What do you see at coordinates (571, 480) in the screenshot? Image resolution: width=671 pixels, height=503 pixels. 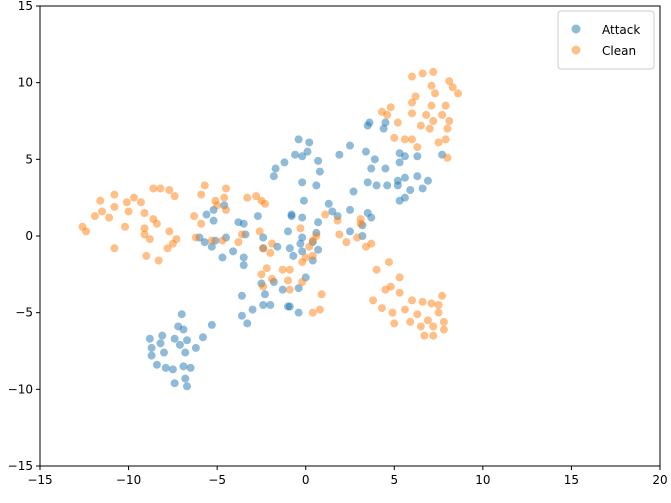 I see `x-tick-label: 15` at bounding box center [571, 480].